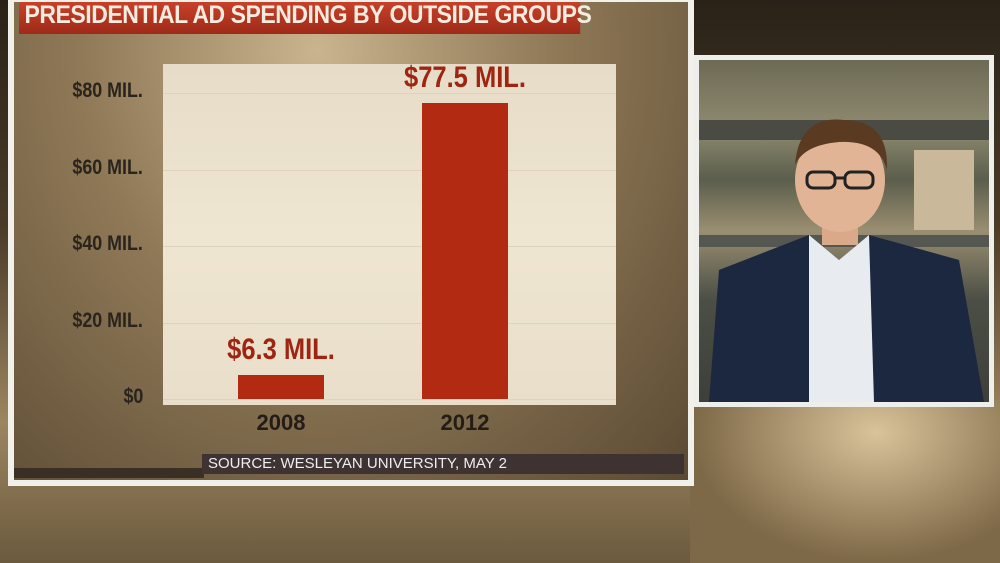 The width and height of the screenshot is (1000, 563). Describe the element at coordinates (109, 473) in the screenshot. I see `decorative-strip` at that location.